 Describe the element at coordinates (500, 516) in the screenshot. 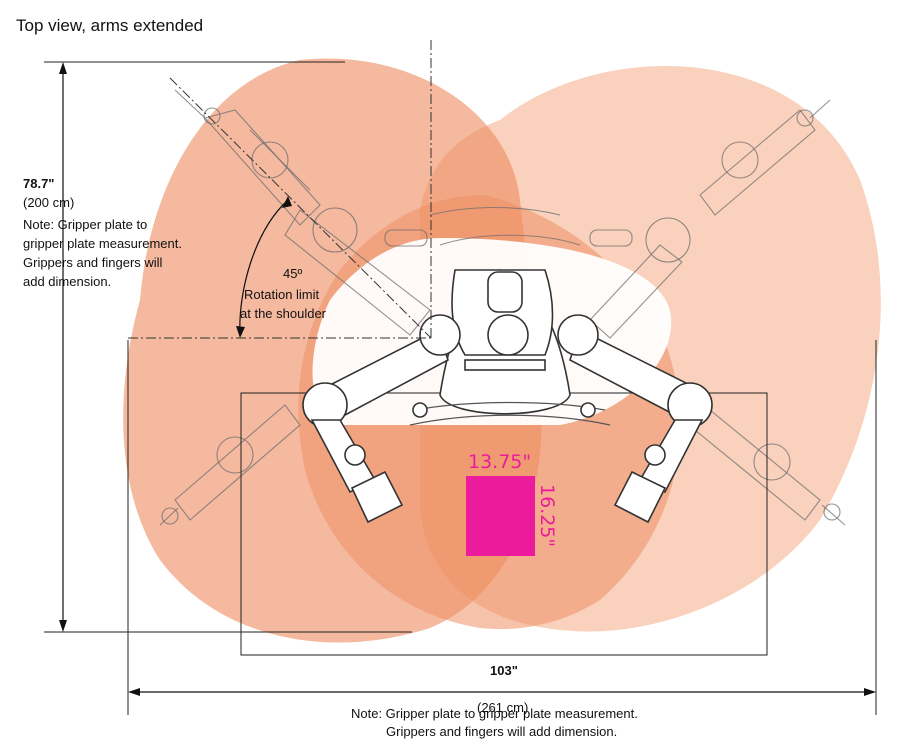

I see `payload-box` at that location.